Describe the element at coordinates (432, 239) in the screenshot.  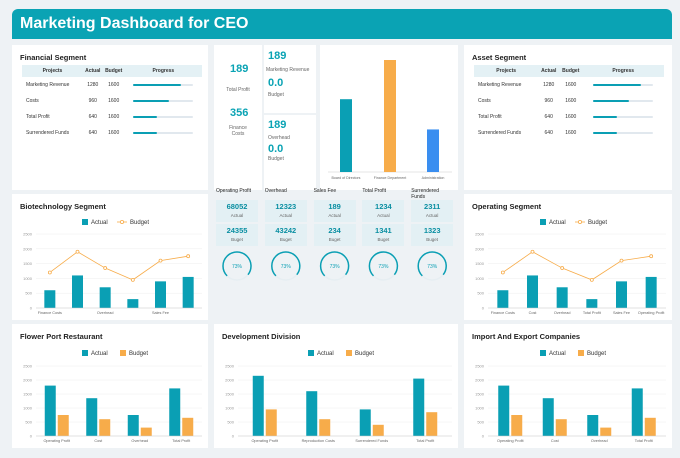
I see `metric-label: Buget` at that location.